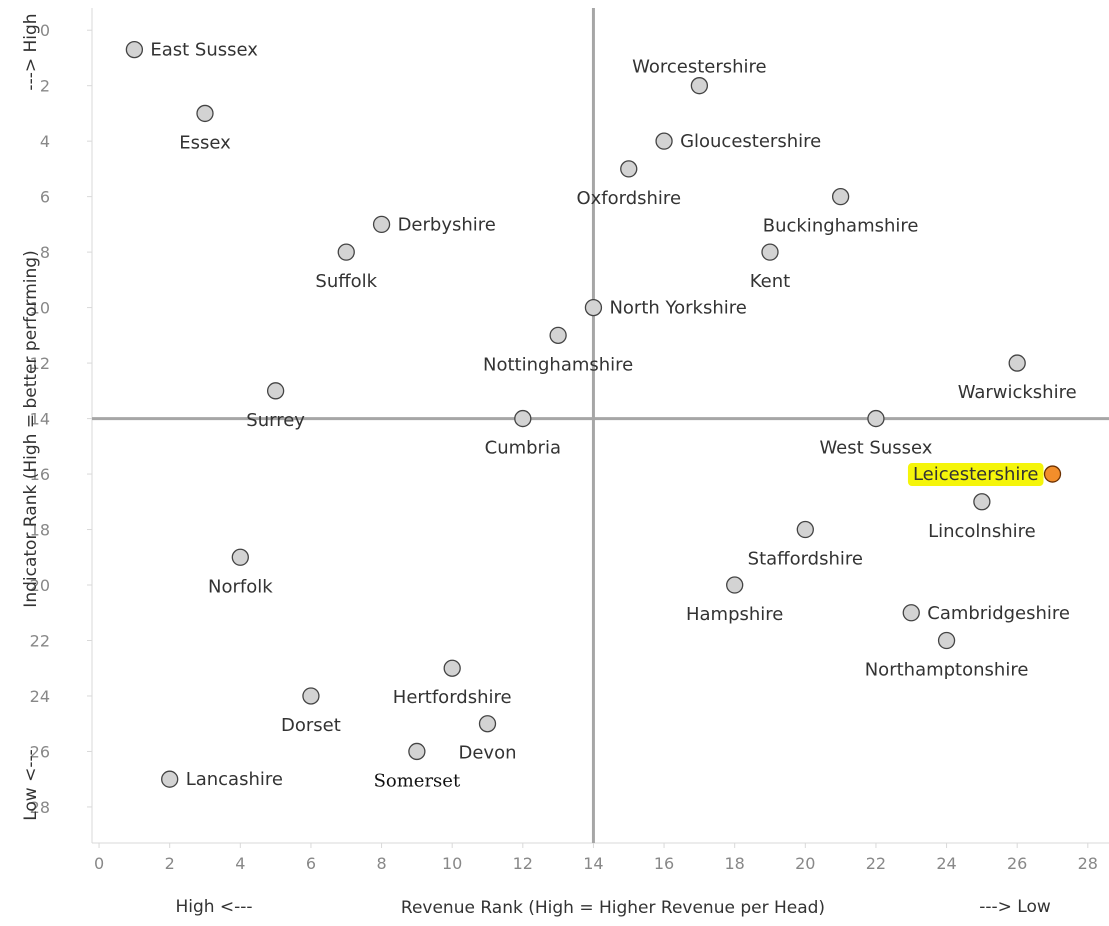 The width and height of the screenshot is (1109, 926). Describe the element at coordinates (452, 697) in the screenshot. I see `label-hertfordshire: Hertfordshire` at that location.